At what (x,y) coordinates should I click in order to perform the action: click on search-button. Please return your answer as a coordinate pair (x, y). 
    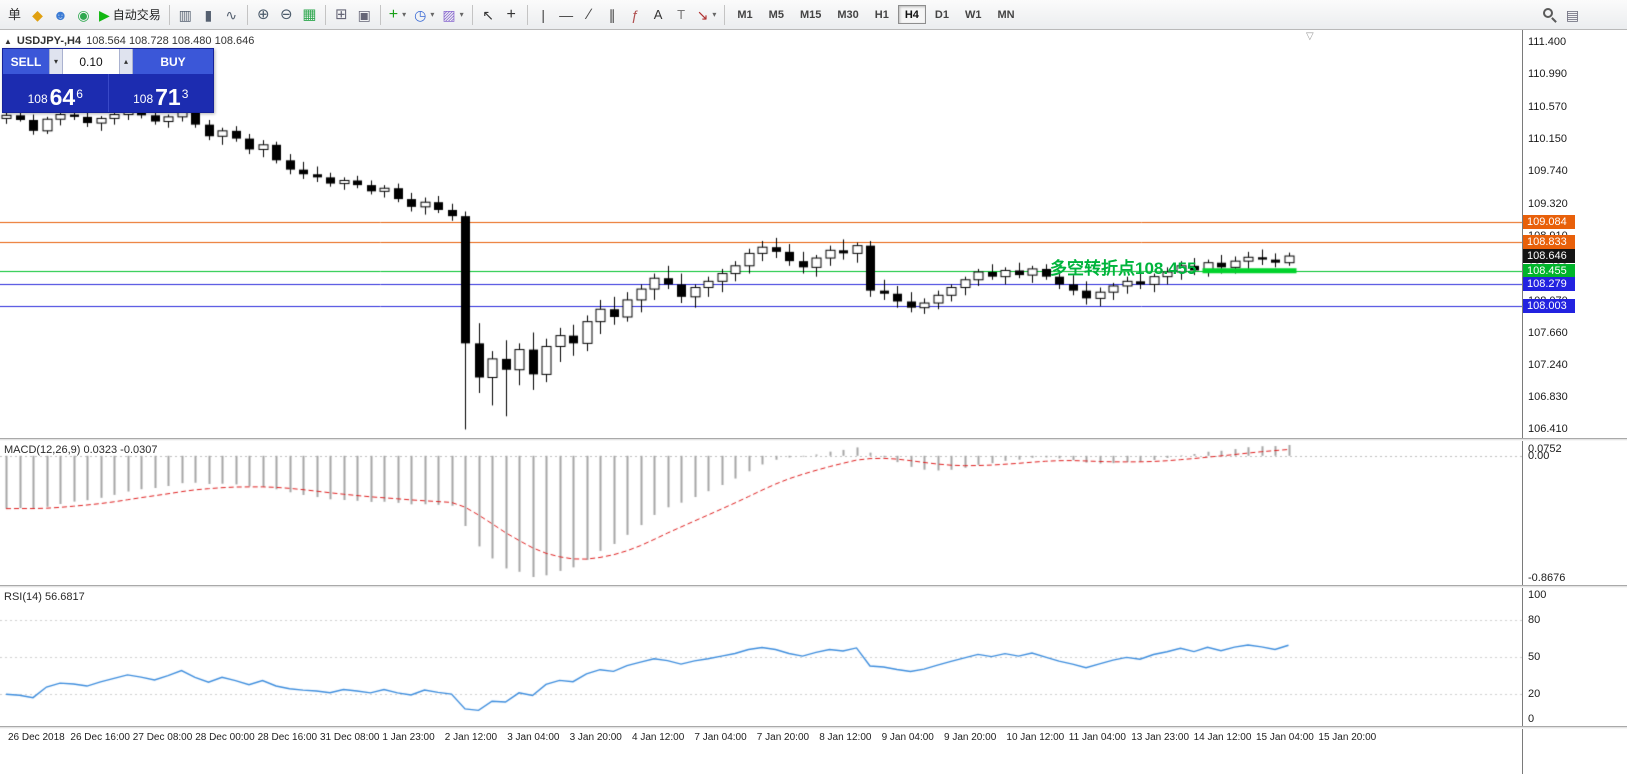
    Looking at the image, I should click on (1549, 14).